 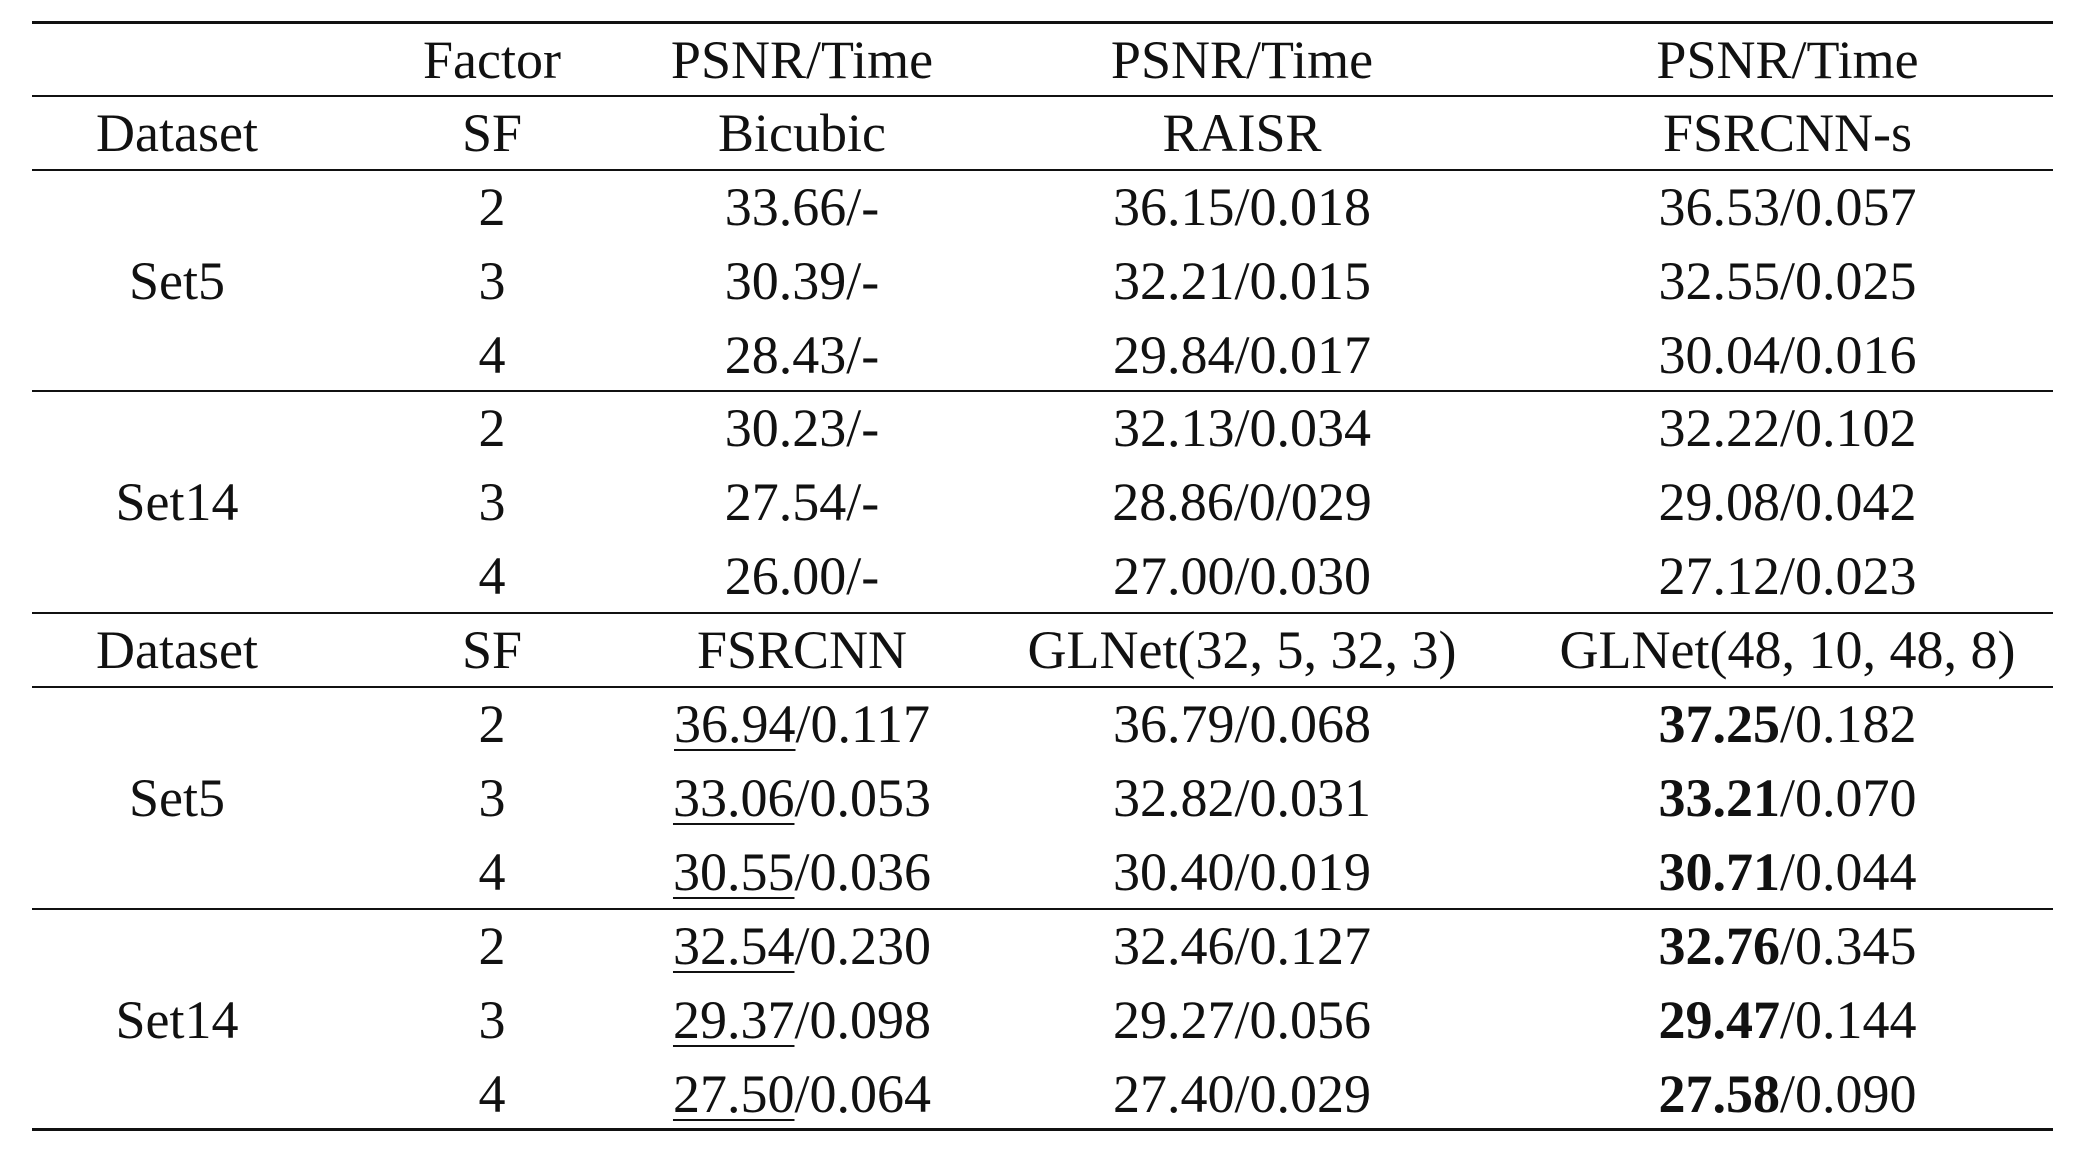 What do you see at coordinates (802, 281) in the screenshot?
I see `table-cell: 30.39/-` at bounding box center [802, 281].